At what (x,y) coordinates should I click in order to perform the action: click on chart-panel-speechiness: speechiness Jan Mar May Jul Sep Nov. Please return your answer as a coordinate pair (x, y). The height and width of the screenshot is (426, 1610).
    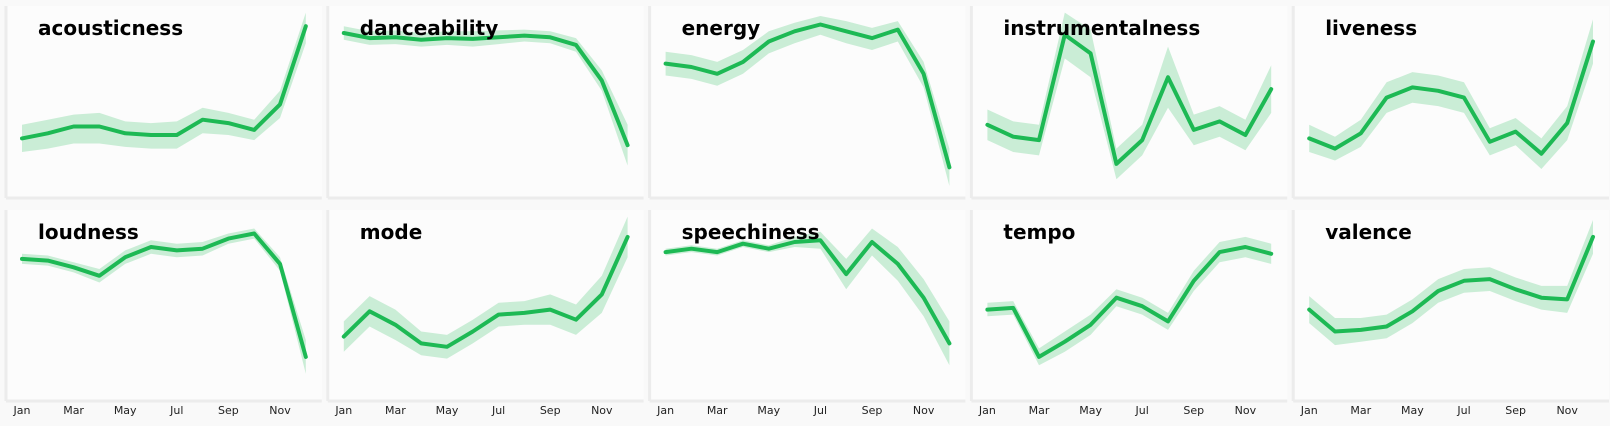
    Looking at the image, I should click on (807, 313).